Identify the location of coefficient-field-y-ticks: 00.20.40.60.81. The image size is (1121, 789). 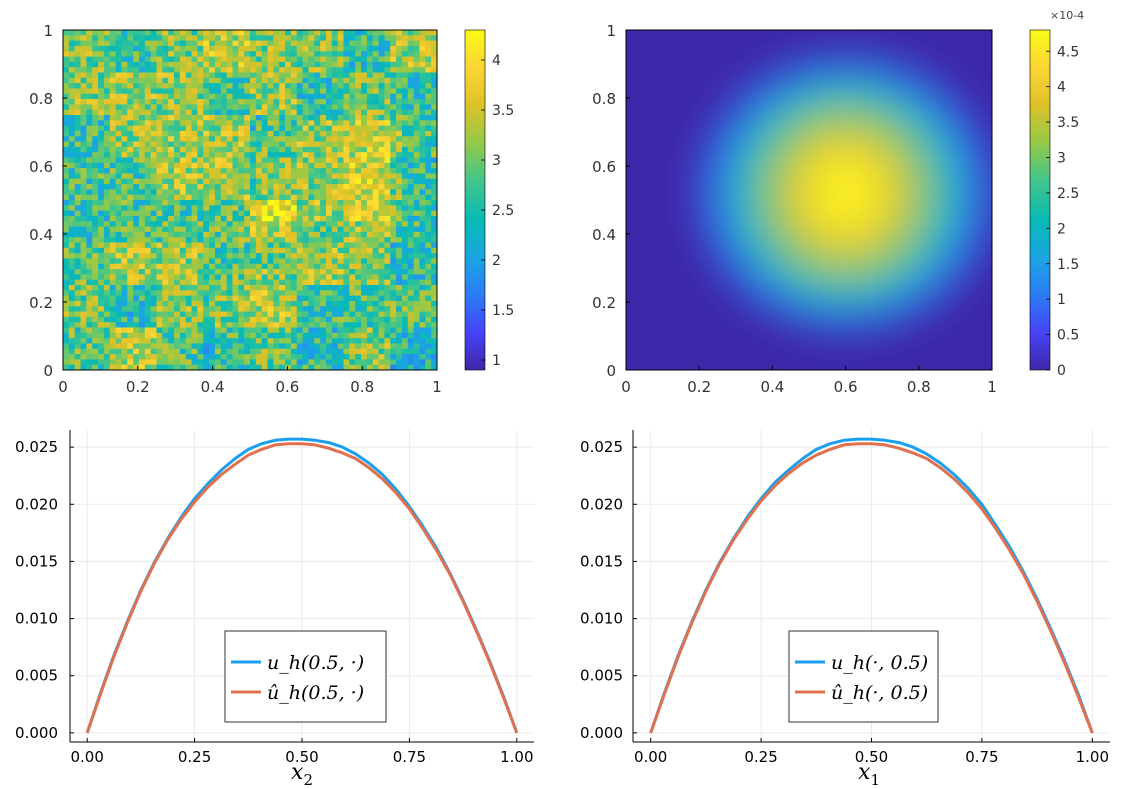
(48, 201).